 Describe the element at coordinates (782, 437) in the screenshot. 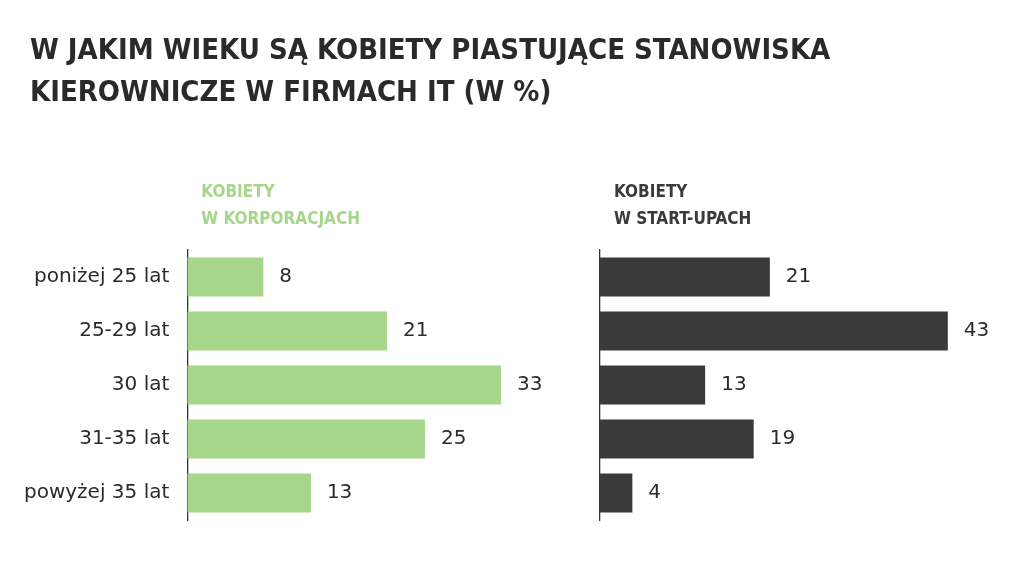

I see `data-label: 19` at that location.